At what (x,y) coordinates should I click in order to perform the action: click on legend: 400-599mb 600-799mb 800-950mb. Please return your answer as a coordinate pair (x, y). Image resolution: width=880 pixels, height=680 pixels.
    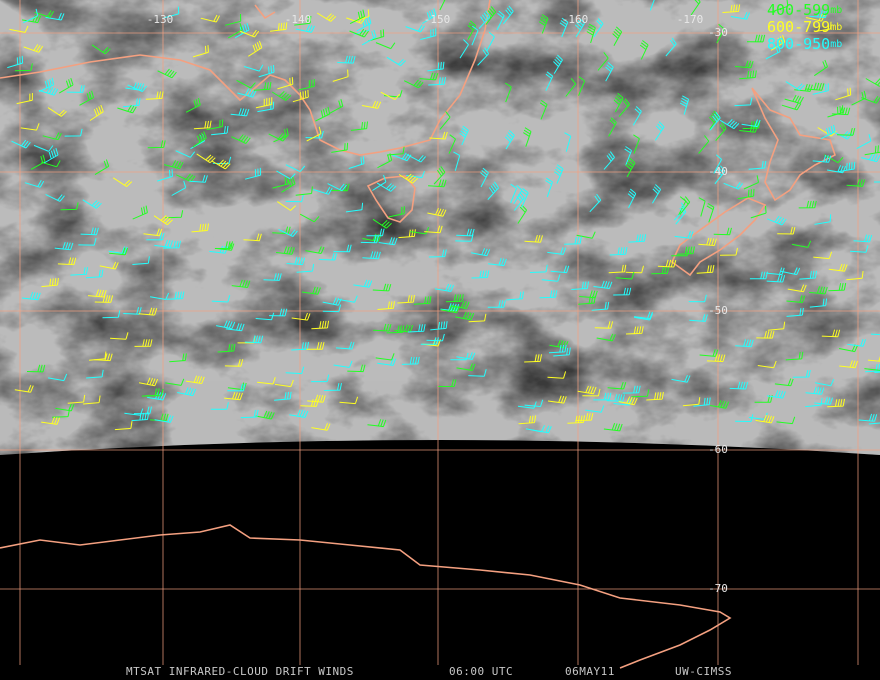
    Looking at the image, I should click on (804, 27).